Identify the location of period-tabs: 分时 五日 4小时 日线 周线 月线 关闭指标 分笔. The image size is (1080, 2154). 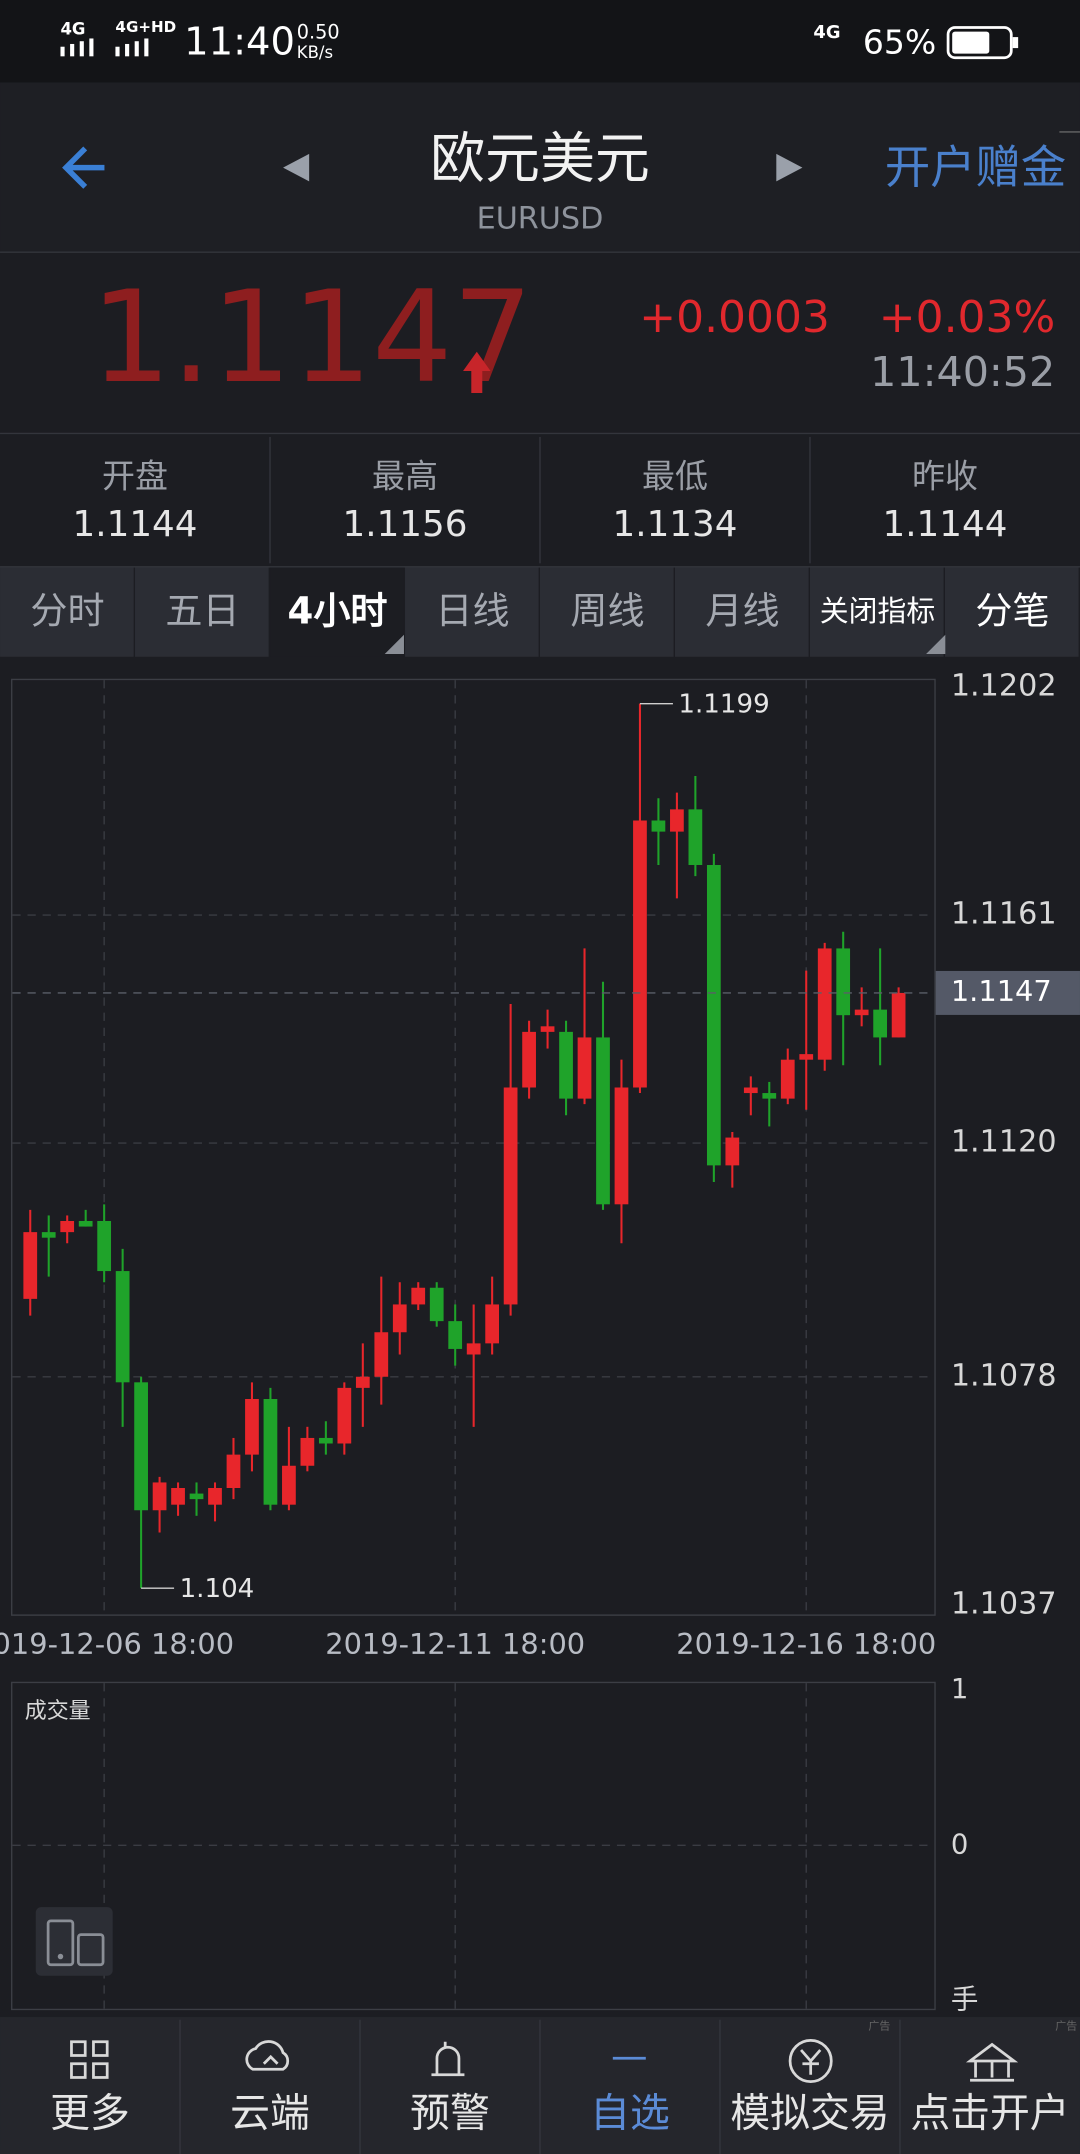
(539, 612).